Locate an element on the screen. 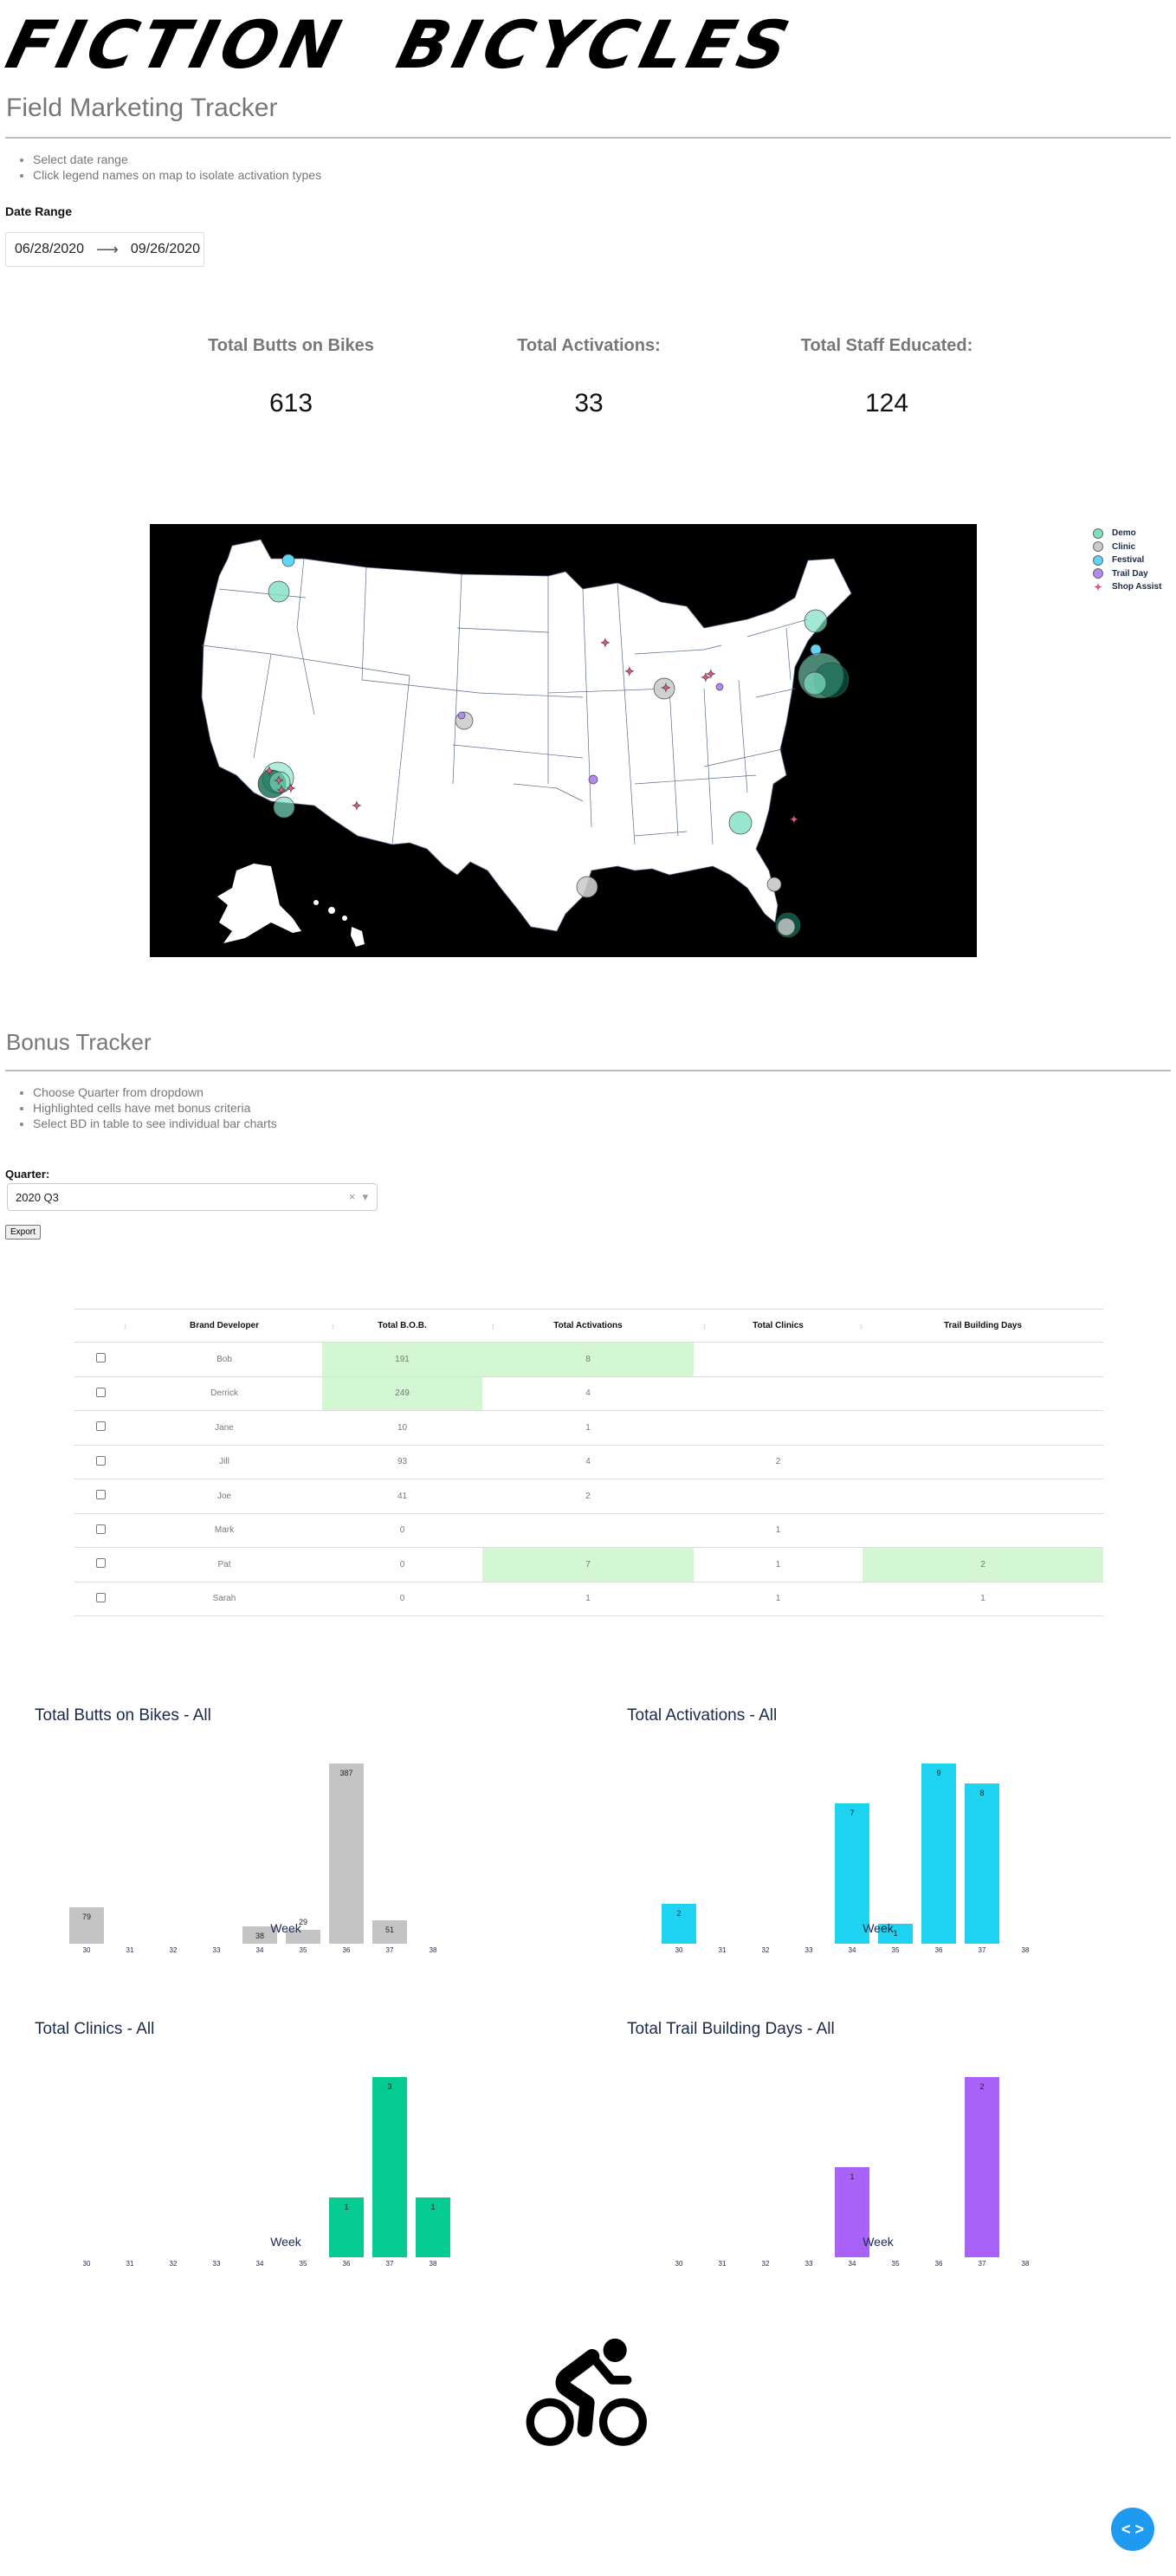 The width and height of the screenshot is (1176, 2576). chart-plot: 30 31 32 33 34 35 36 1 37 3 38 1 is located at coordinates (255, 2172).